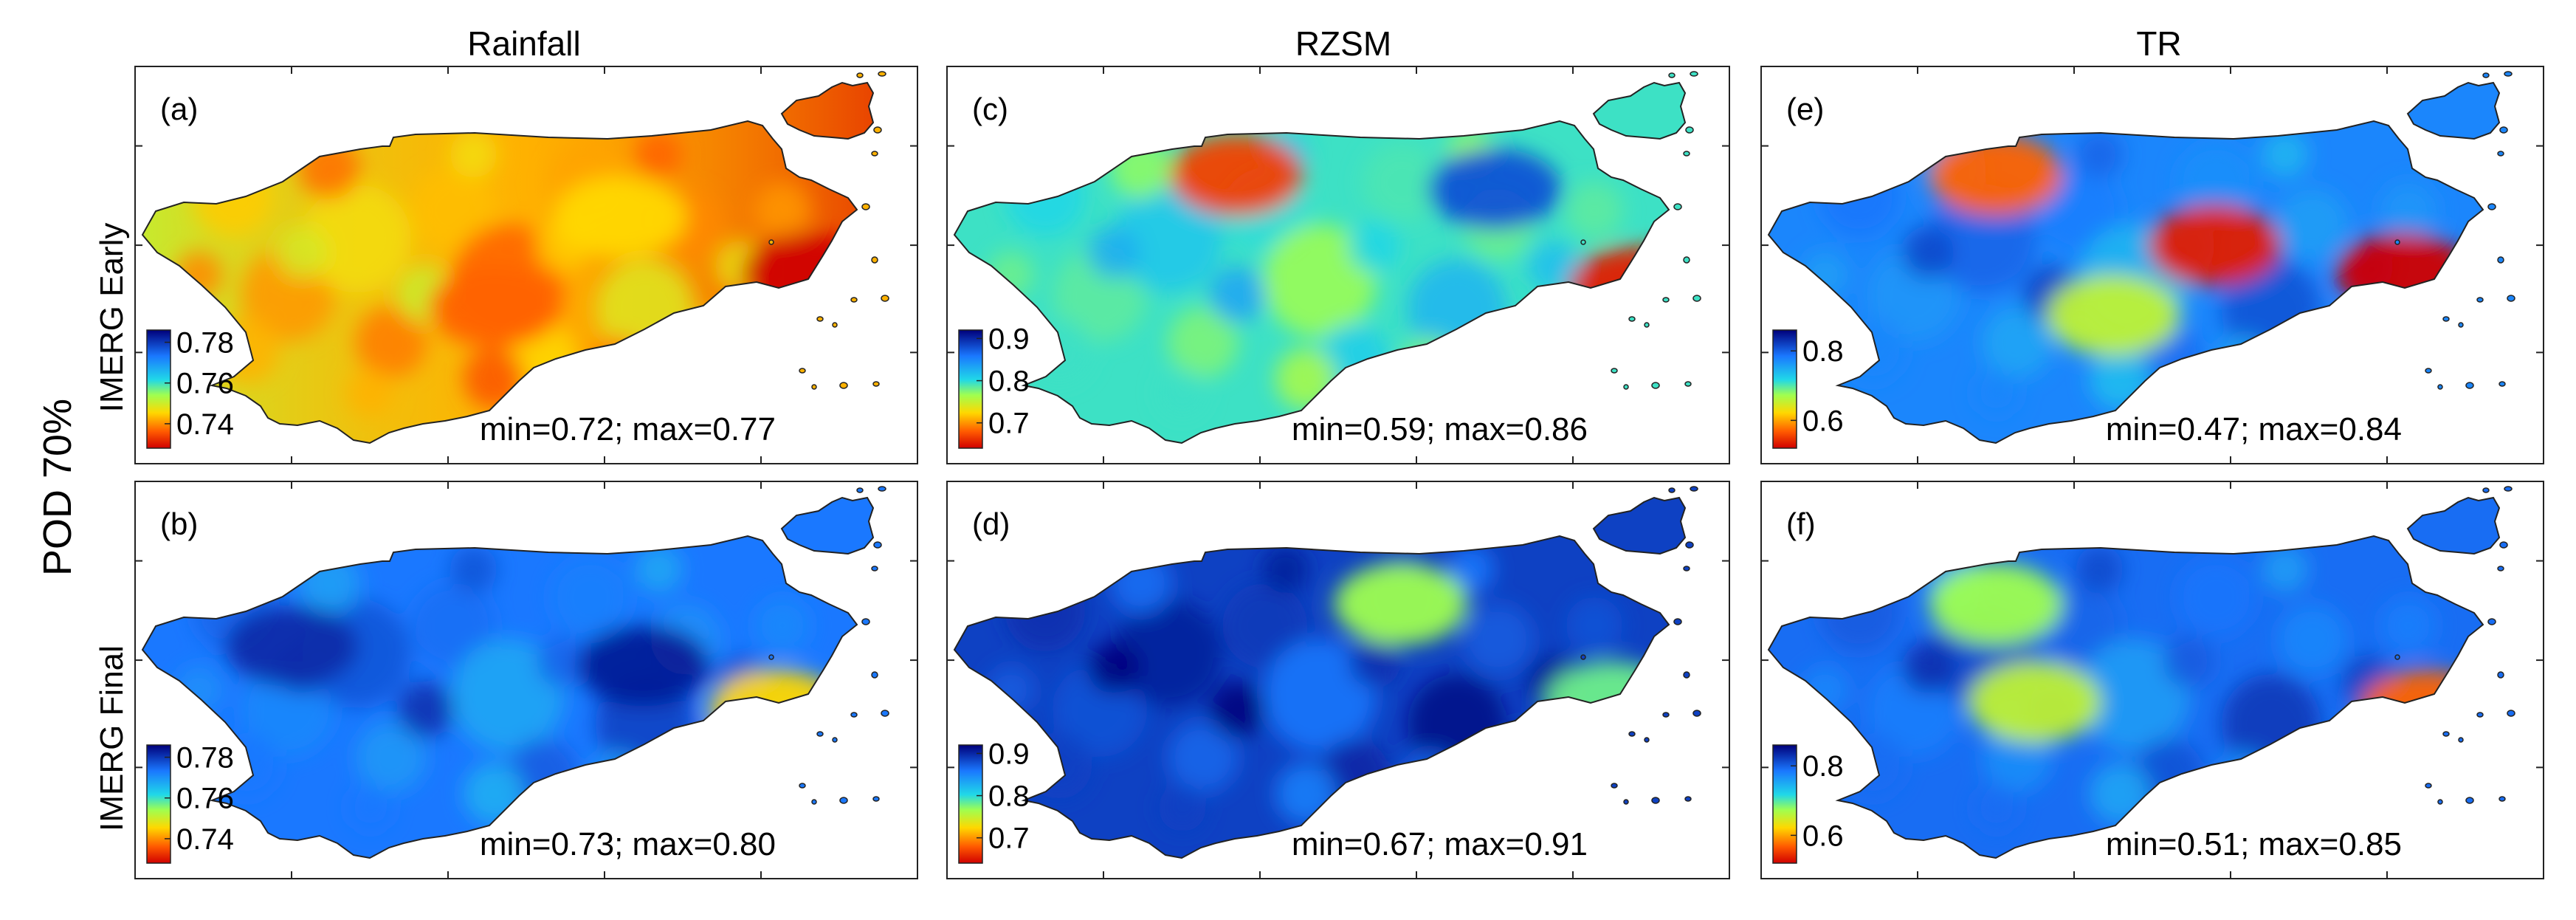 The height and width of the screenshot is (920, 2576). I want to click on colorbar: 0.9 0.8 0.7, so click(994, 386).